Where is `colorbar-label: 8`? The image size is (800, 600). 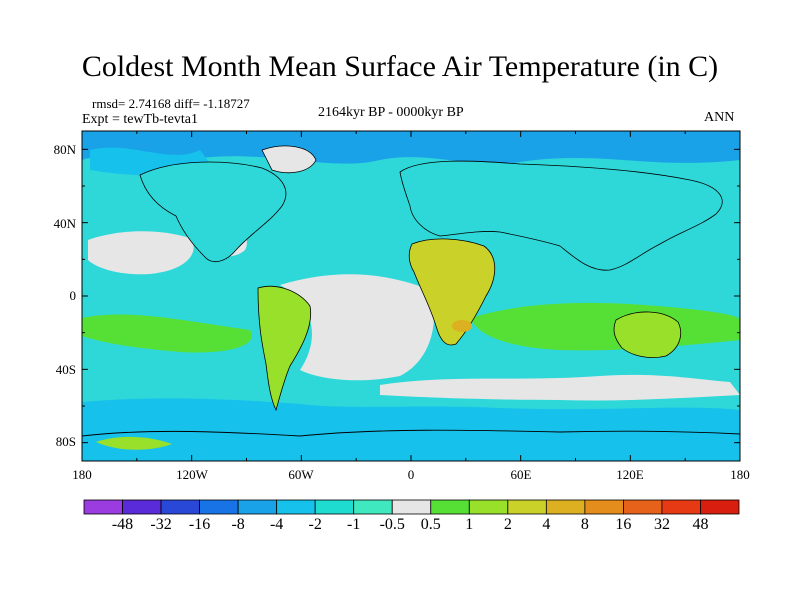
colorbar-label: 8 is located at coordinates (584, 524).